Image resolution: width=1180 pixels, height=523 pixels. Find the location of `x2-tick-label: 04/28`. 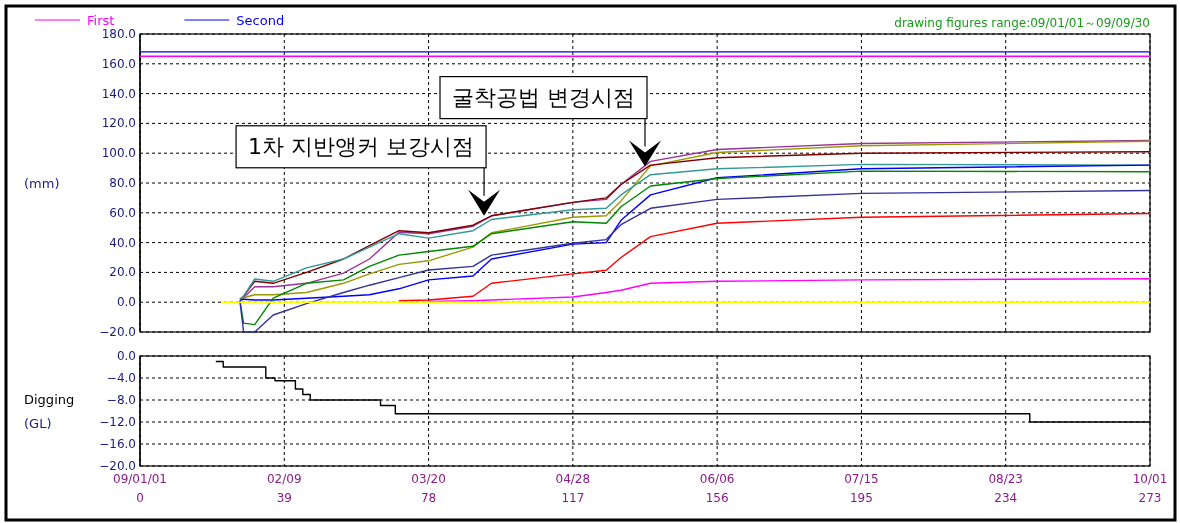

x2-tick-label: 04/28 is located at coordinates (573, 479).